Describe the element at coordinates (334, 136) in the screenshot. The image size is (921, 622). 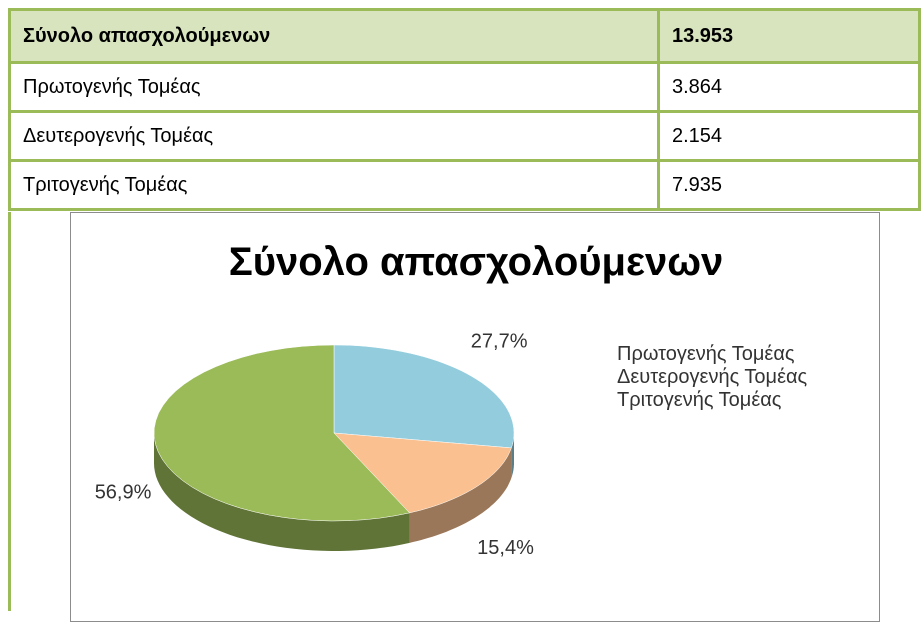
I see `table-cell: Δευτερογενής Τομέας` at that location.